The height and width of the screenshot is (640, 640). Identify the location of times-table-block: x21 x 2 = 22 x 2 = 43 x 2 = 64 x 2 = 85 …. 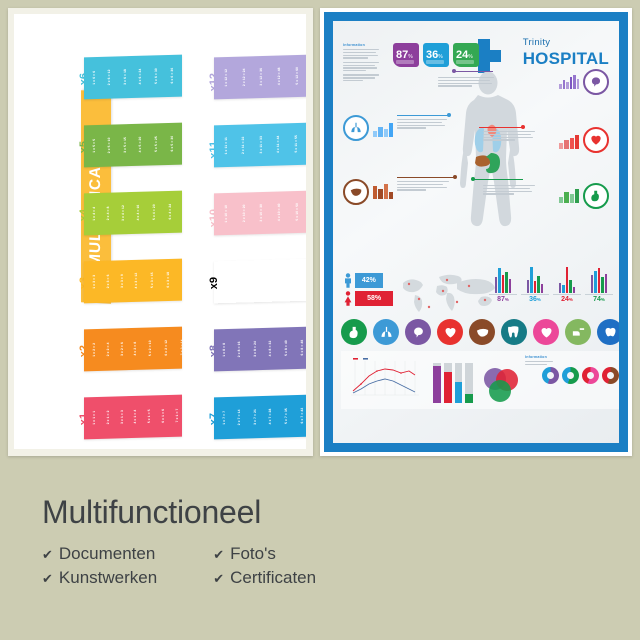
(130, 349).